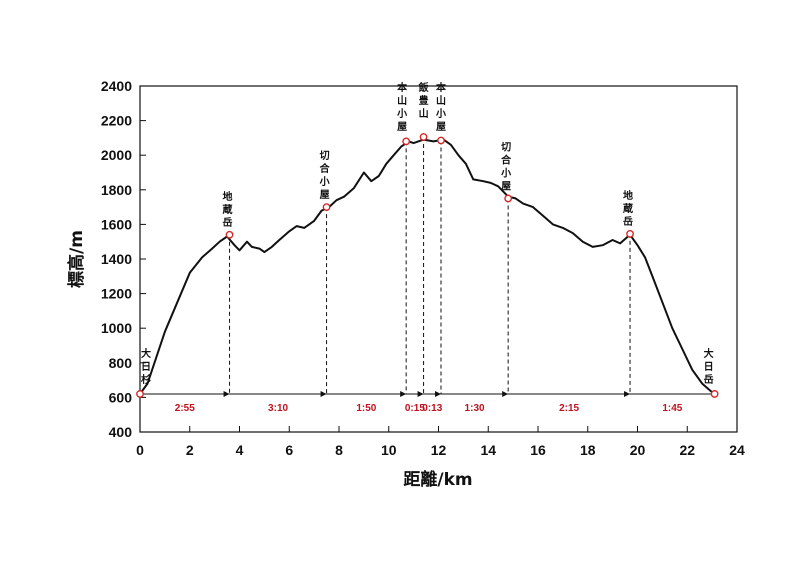  I want to click on x-tick-label: 12, so click(439, 450).